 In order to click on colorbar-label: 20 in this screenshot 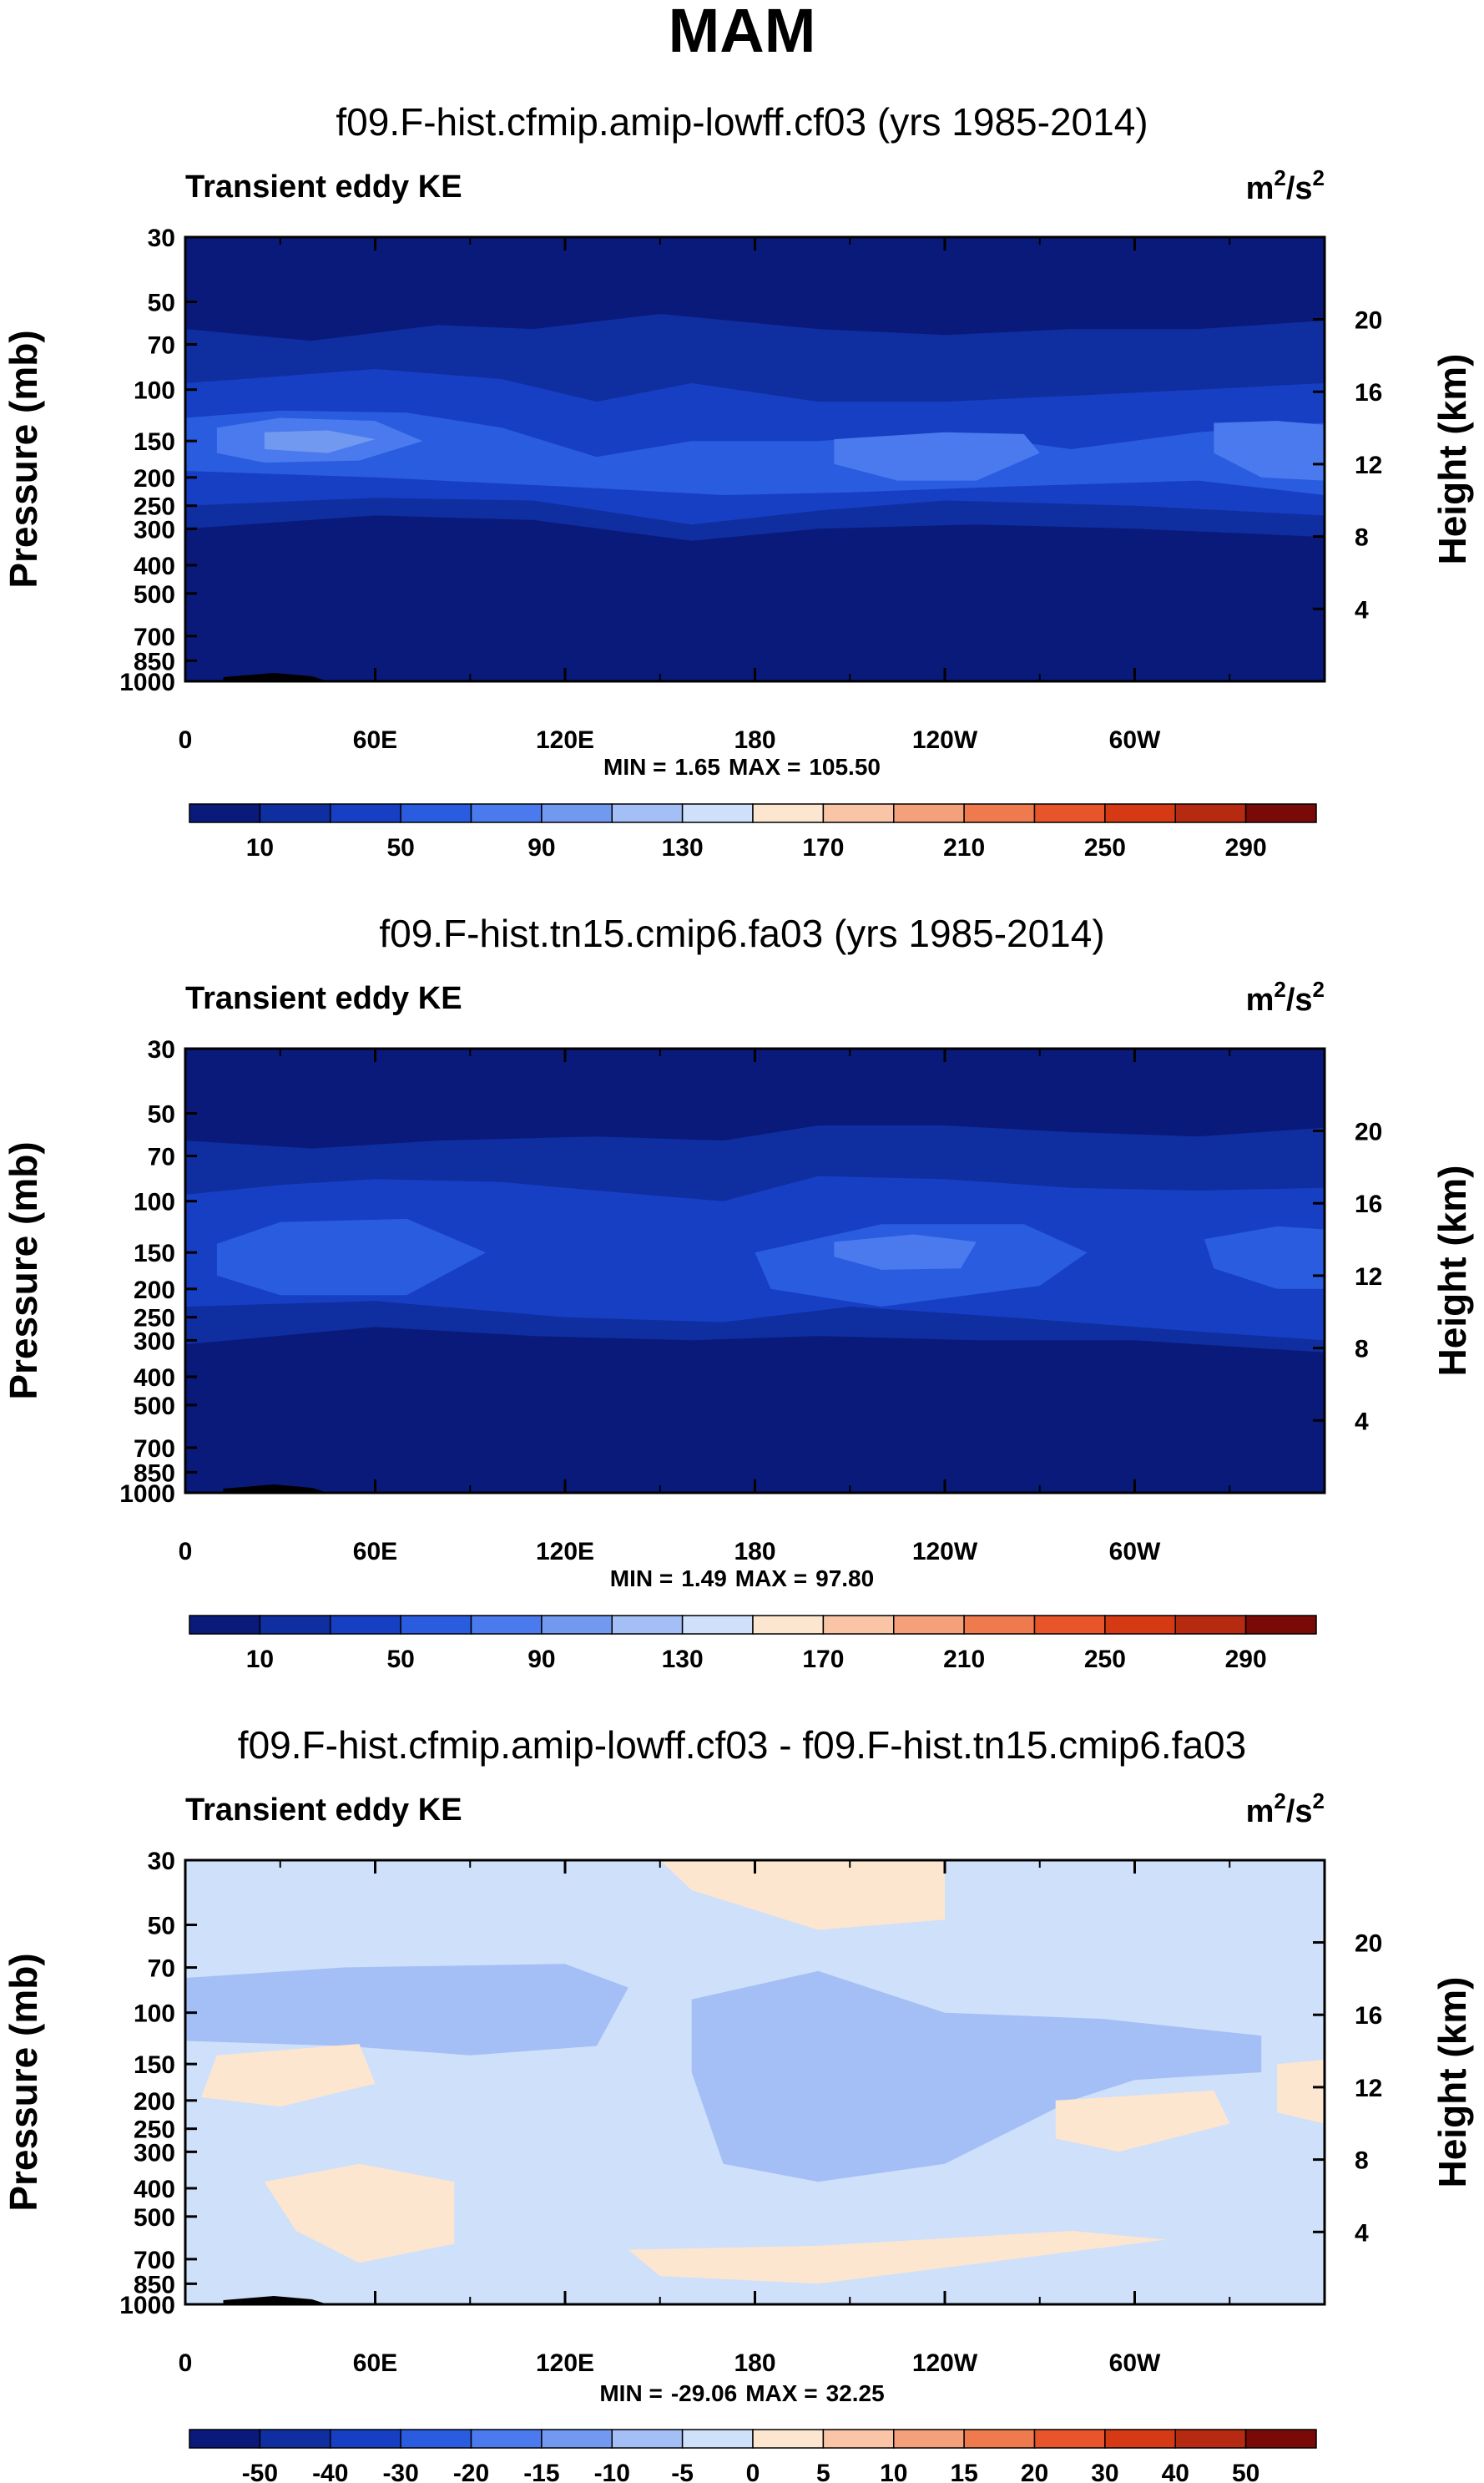, I will do `click(1034, 2471)`.